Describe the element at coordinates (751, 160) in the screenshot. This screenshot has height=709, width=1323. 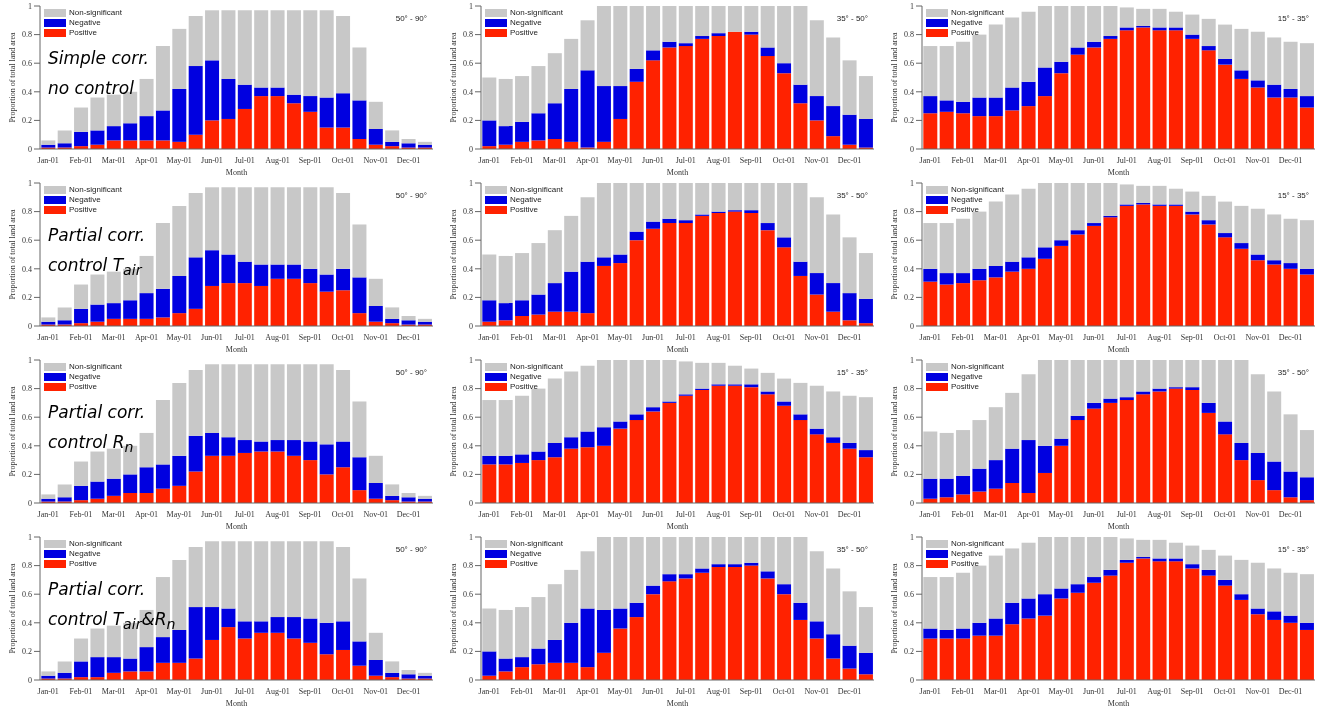
I see `x-tick-label: Sep-01` at that location.